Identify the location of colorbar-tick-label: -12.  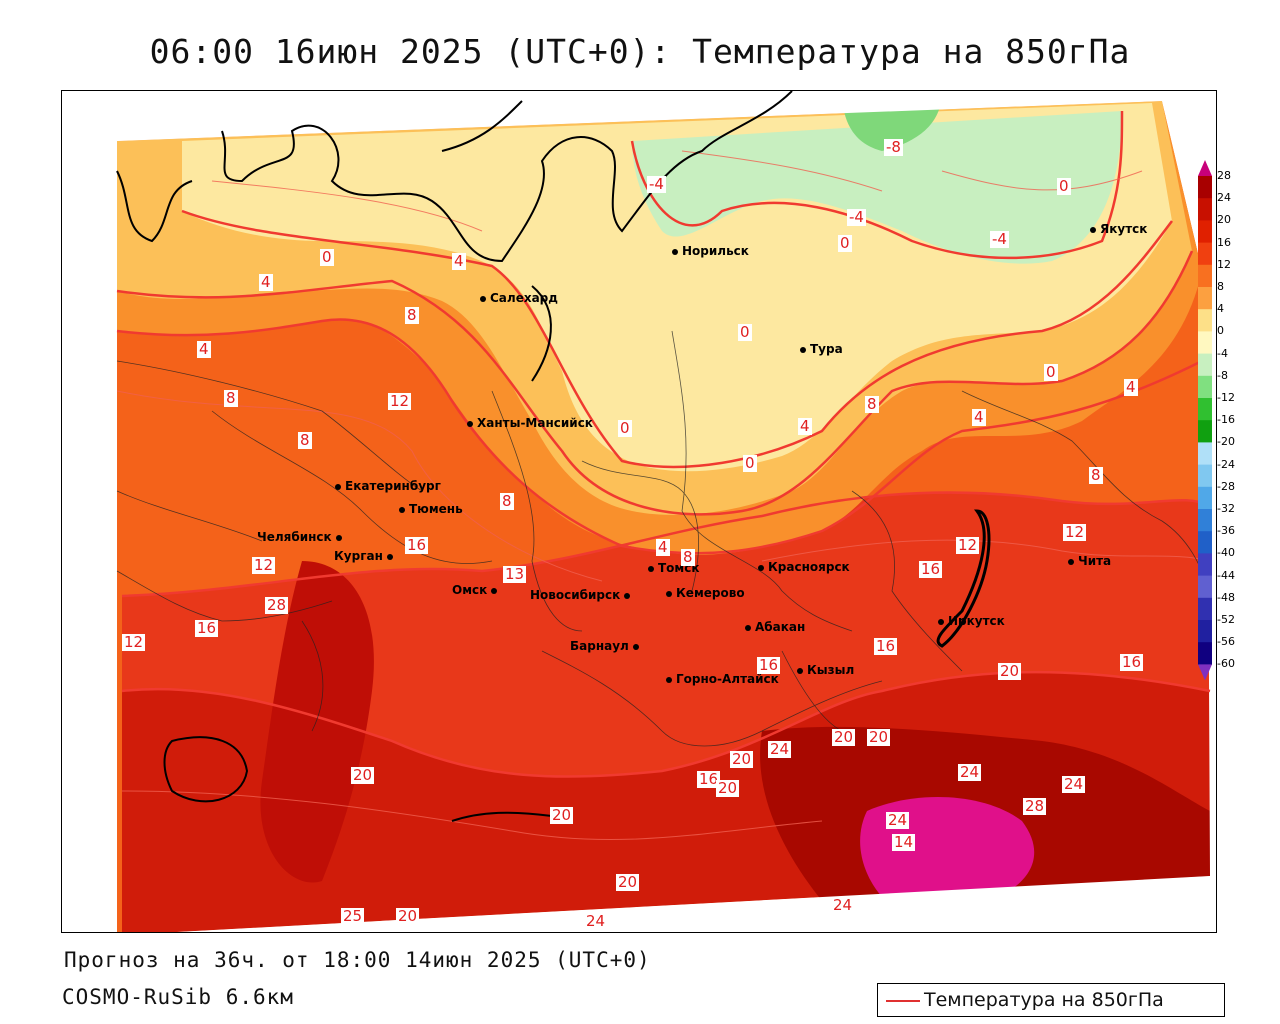
(1226, 397).